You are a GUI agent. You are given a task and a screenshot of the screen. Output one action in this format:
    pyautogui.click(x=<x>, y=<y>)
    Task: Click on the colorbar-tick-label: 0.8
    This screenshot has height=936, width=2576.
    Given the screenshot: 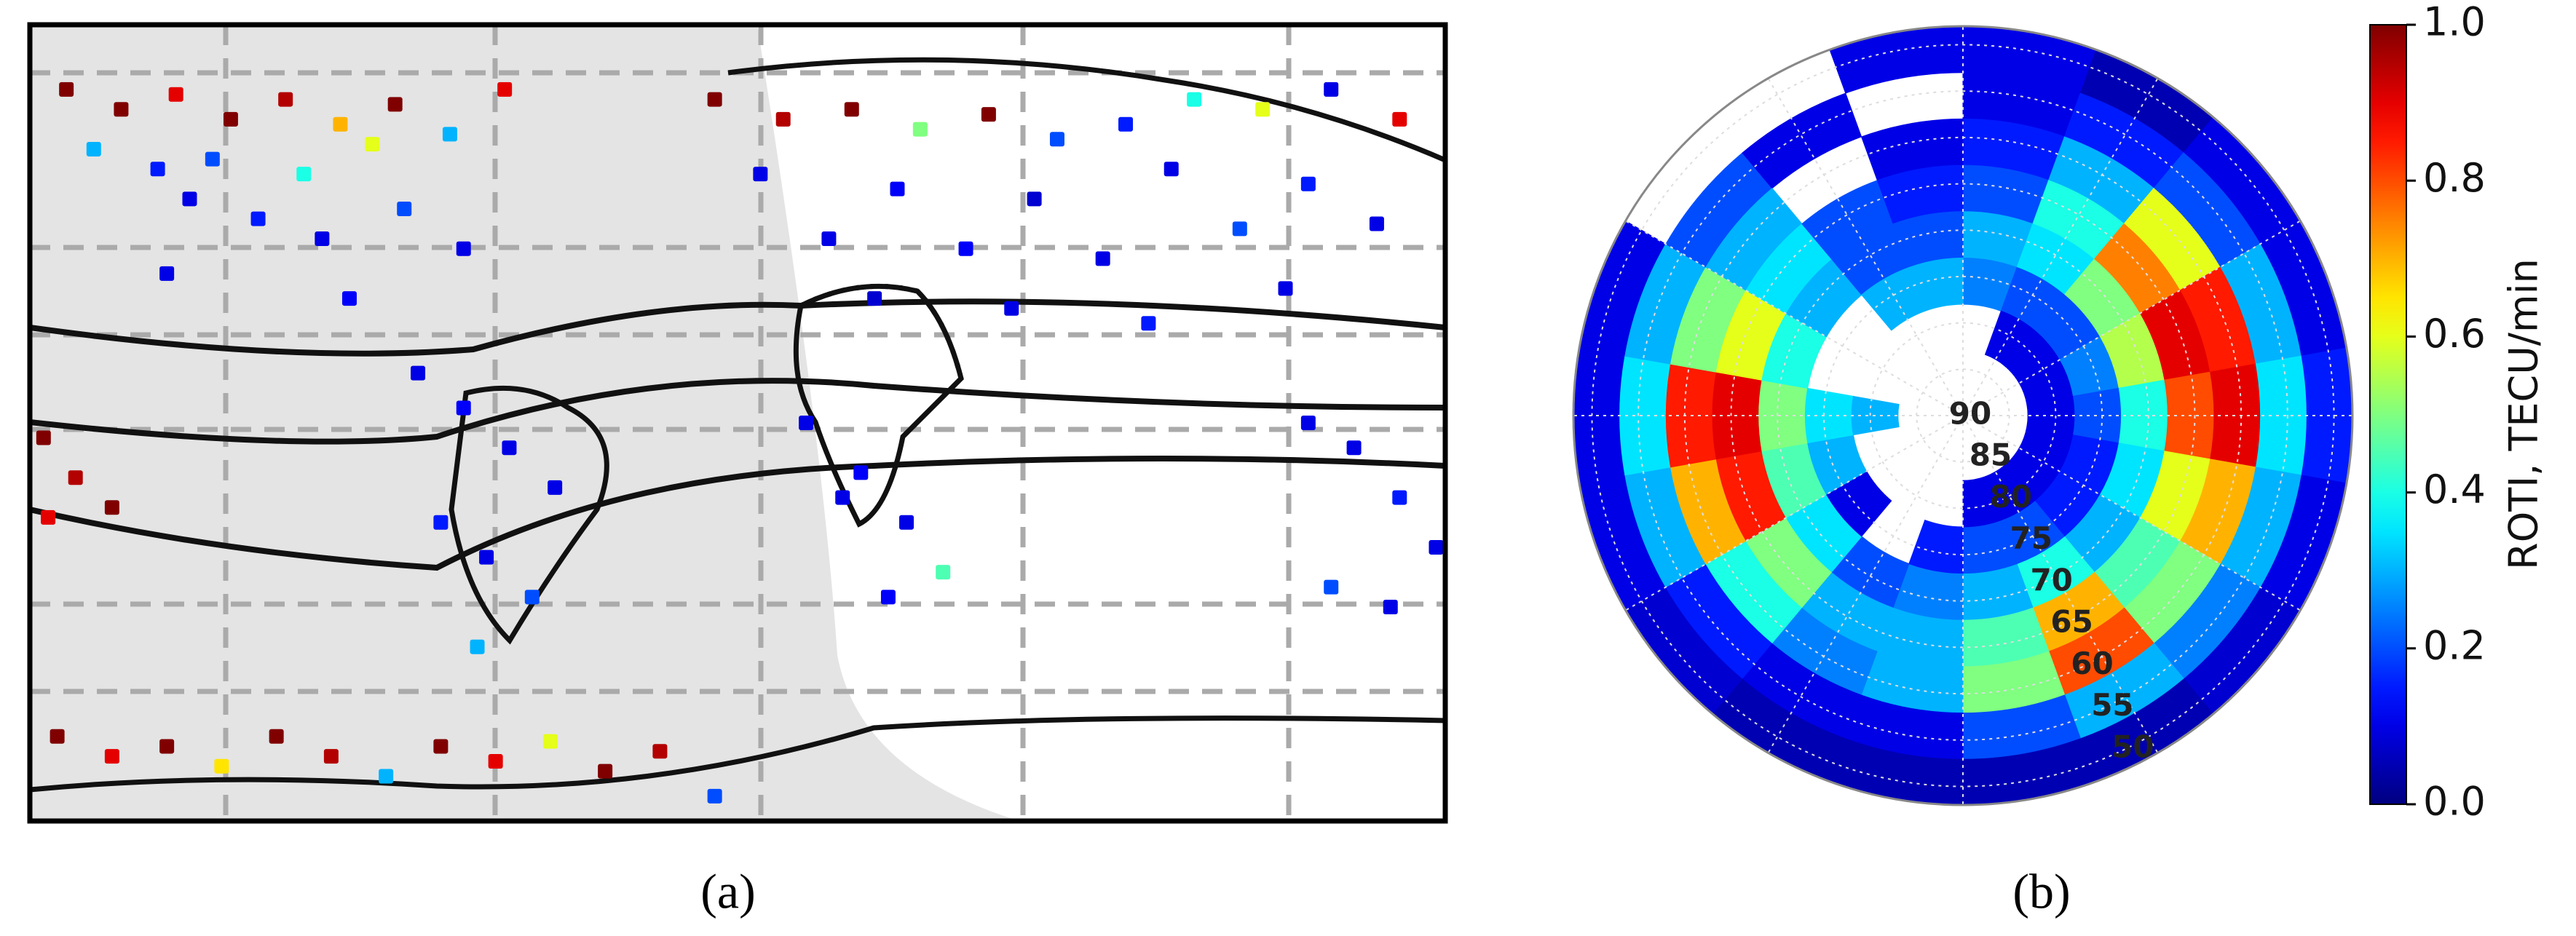 What is the action you would take?
    pyautogui.click(x=2454, y=178)
    